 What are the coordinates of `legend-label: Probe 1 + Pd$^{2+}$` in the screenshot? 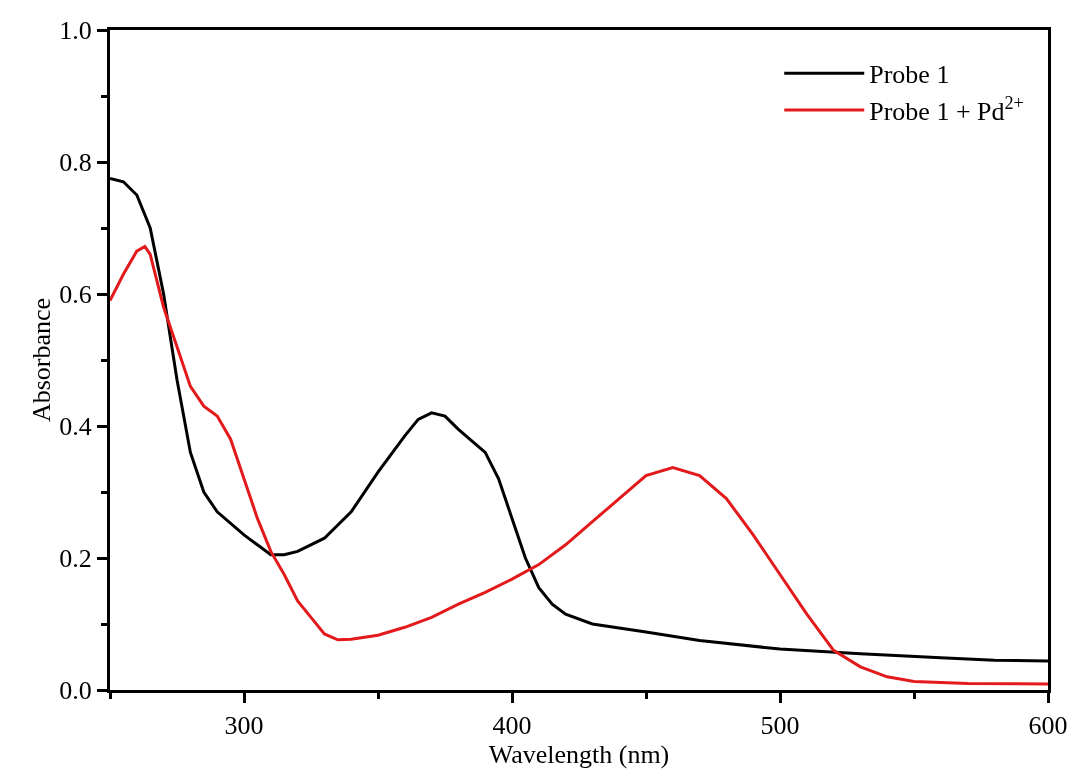 It's located at (946, 110).